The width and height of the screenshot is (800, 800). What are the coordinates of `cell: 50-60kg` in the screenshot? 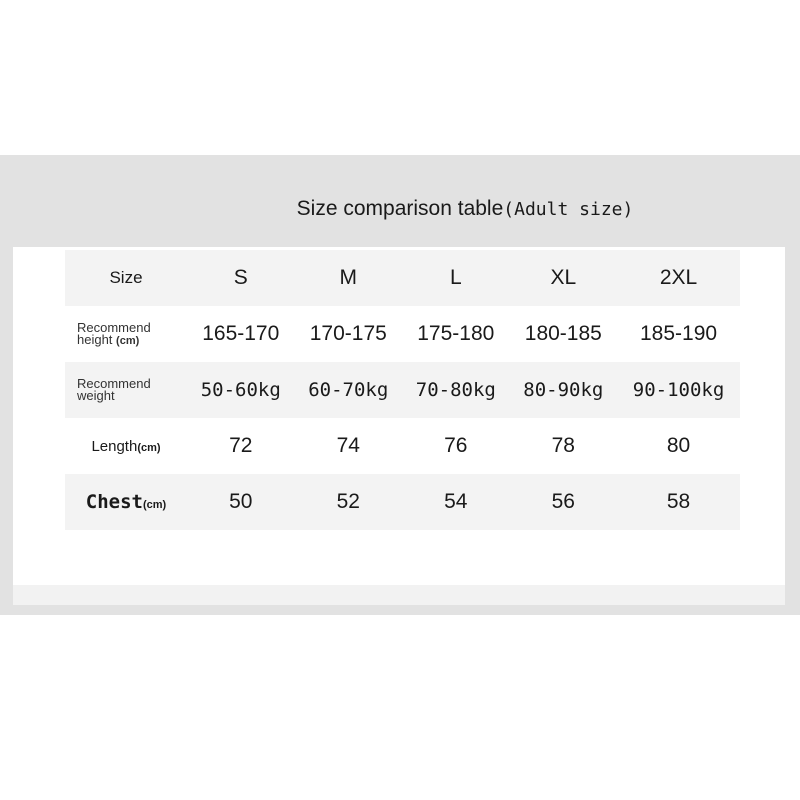 It's located at (240, 390).